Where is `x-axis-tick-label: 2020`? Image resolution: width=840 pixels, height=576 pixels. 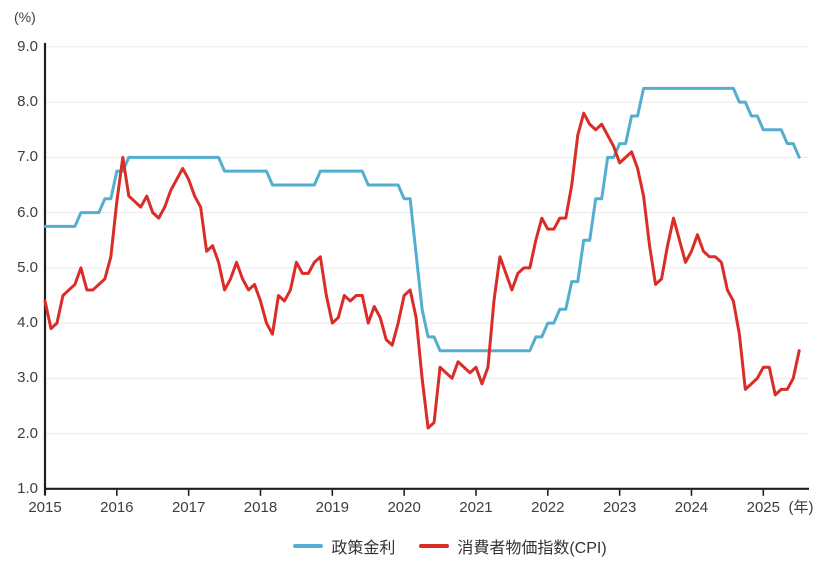 x-axis-tick-label: 2020 is located at coordinates (404, 507).